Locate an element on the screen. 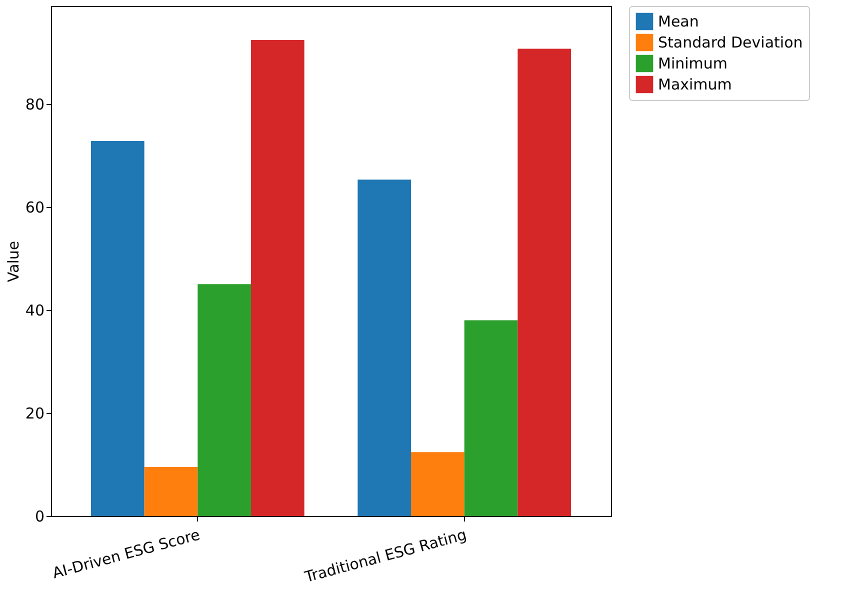  y-tick-label: 80 is located at coordinates (34, 104).